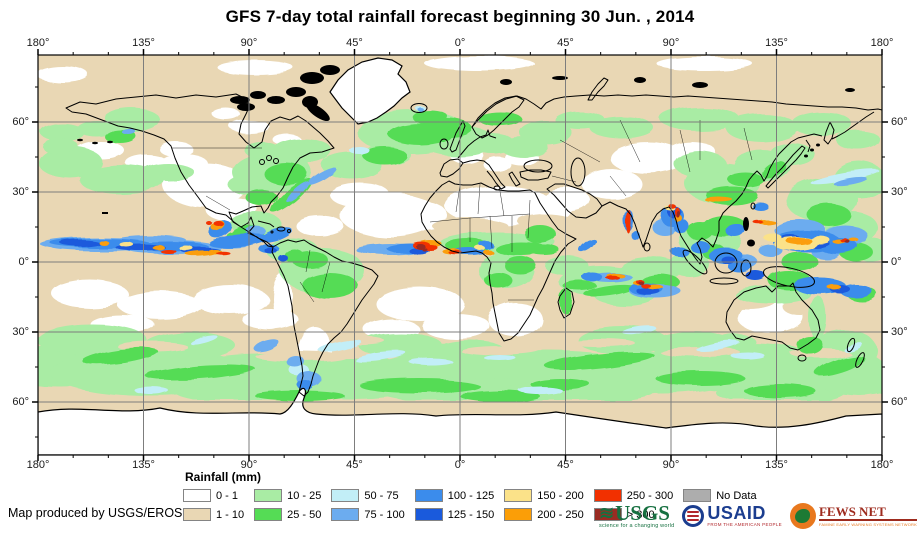 This screenshot has width=920, height=539. What do you see at coordinates (802, 516) in the screenshot?
I see `fewsnet-globe-icon` at bounding box center [802, 516].